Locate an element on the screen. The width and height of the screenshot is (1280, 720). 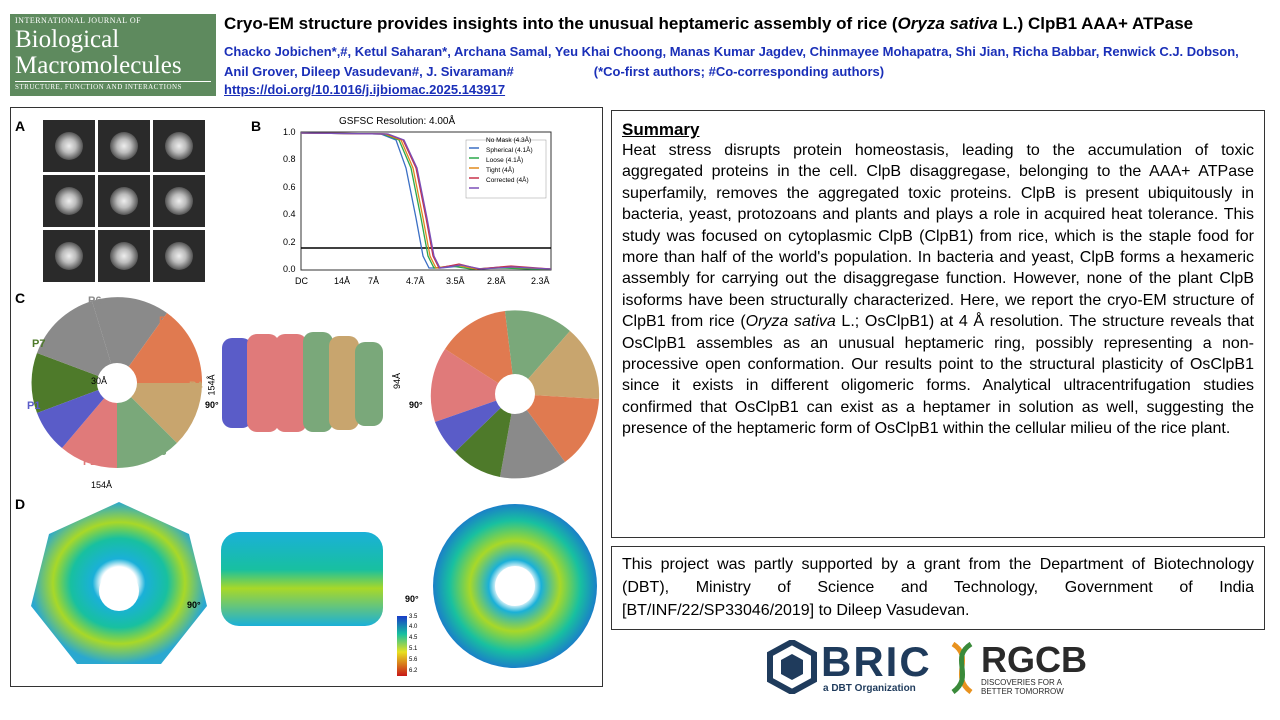
fsc-legend-4: Corrected (4Å) is located at coordinates (507, 180).